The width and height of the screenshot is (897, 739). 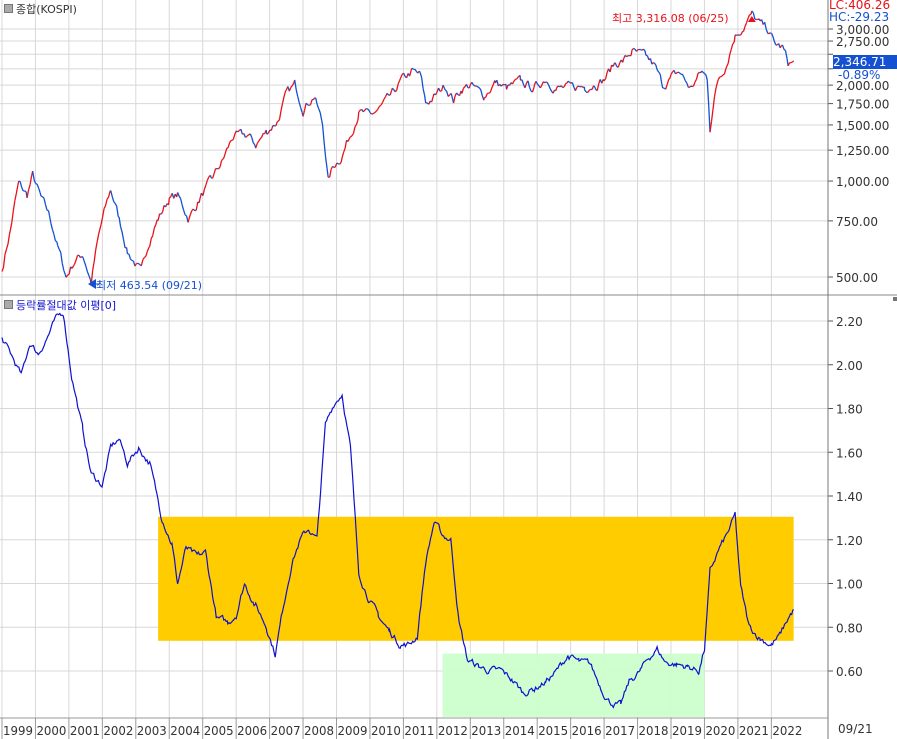 What do you see at coordinates (862, 151) in the screenshot?
I see `y-tick-label: 1,250.00` at bounding box center [862, 151].